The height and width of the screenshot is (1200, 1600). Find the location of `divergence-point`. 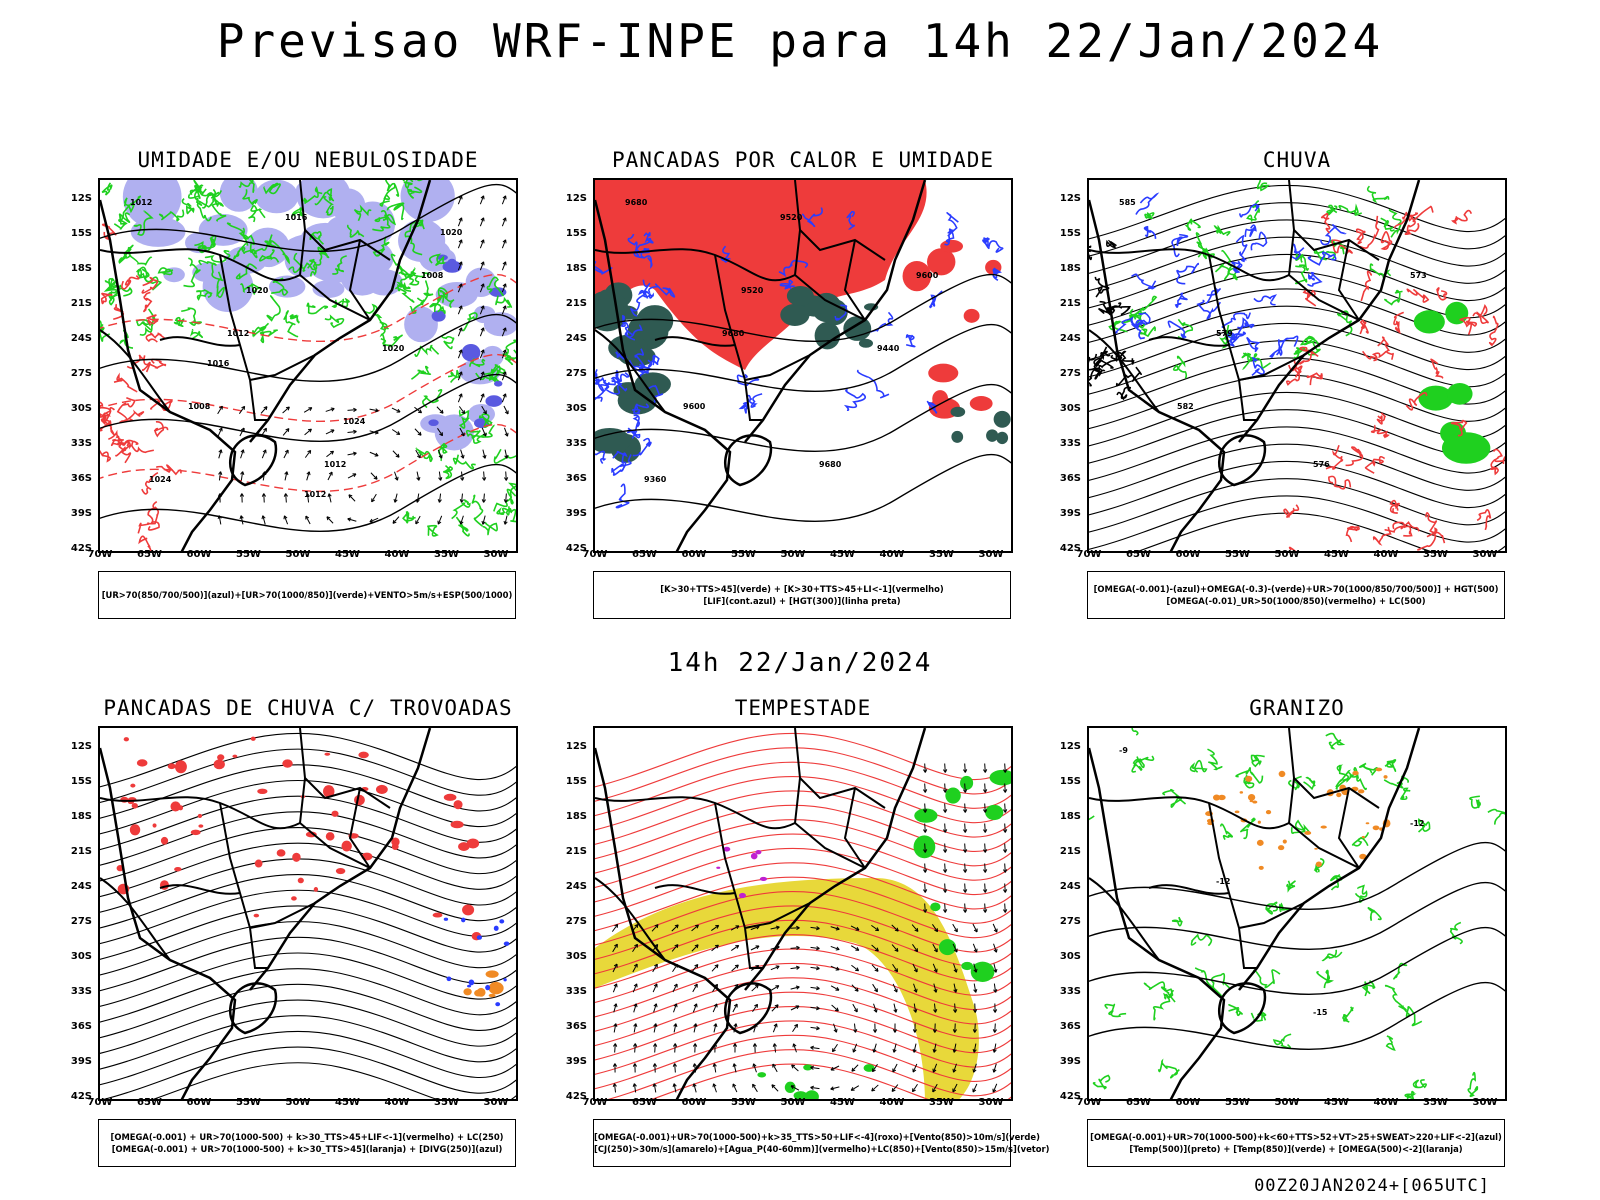

divergence-point is located at coordinates (479, 937).